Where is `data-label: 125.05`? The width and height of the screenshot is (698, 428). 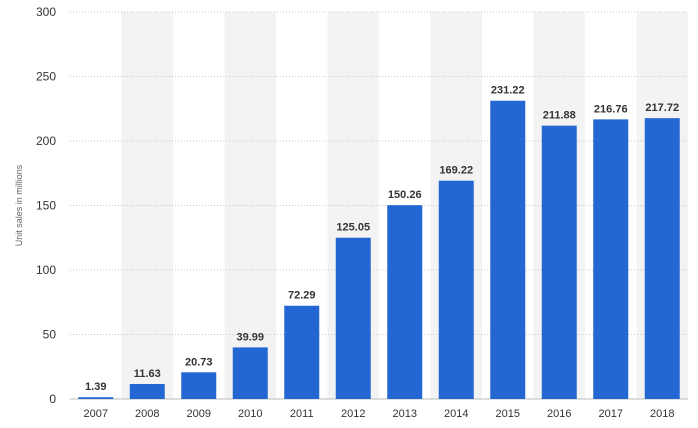 data-label: 125.05 is located at coordinates (353, 228).